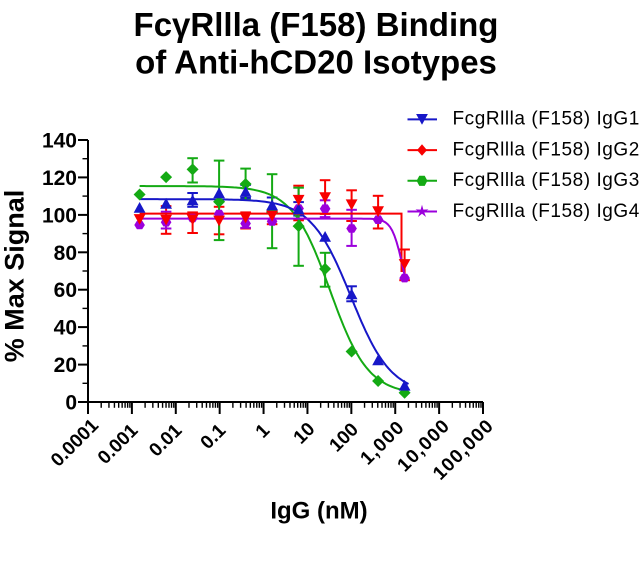 Image resolution: width=640 pixels, height=561 pixels. Describe the element at coordinates (546, 119) in the screenshot. I see `svg-text: FcgRllla (F158) IgG1` at that location.